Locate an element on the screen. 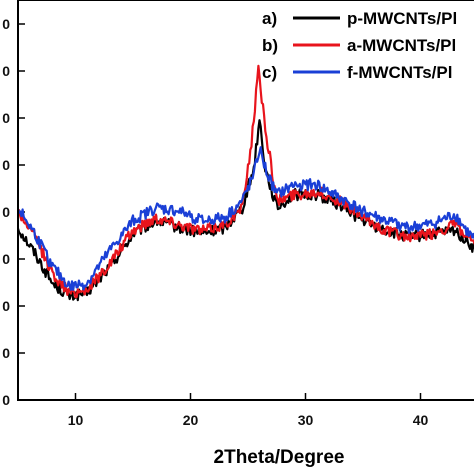  legend-entry-label: f-MWCNTs/Pl is located at coordinates (399, 72).